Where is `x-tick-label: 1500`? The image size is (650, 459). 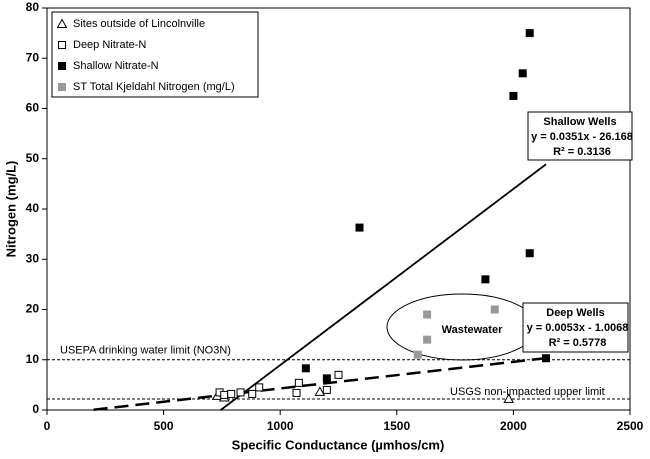 x-tick-label: 1500 is located at coordinates (396, 426).